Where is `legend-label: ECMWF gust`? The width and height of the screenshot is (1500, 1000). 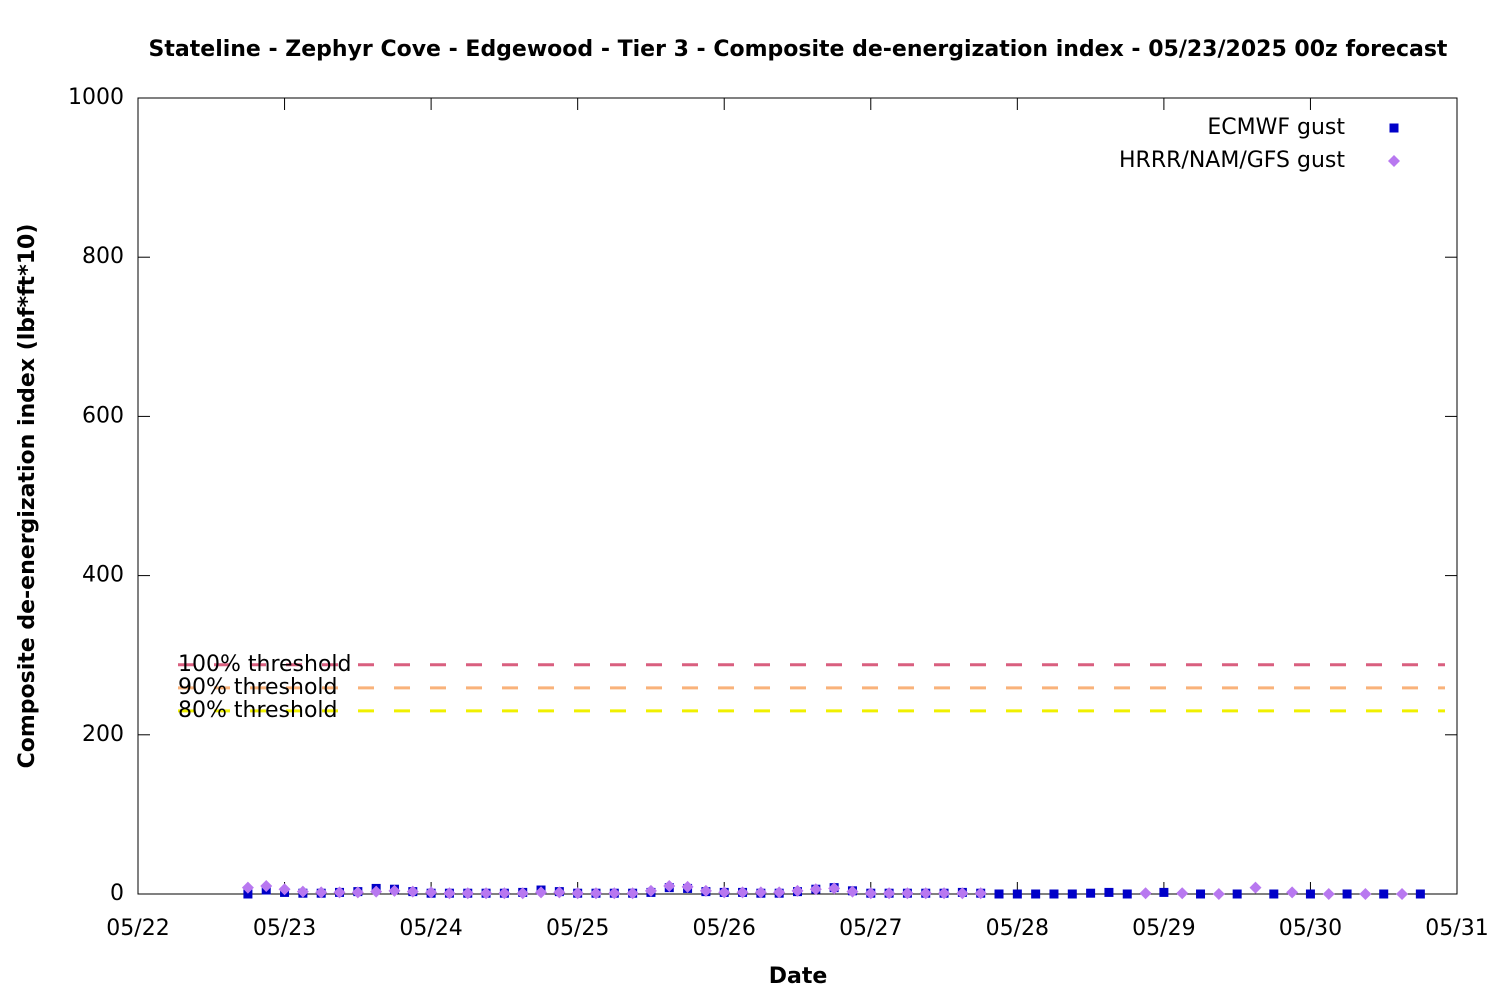 legend-label: ECMWF gust is located at coordinates (1276, 127).